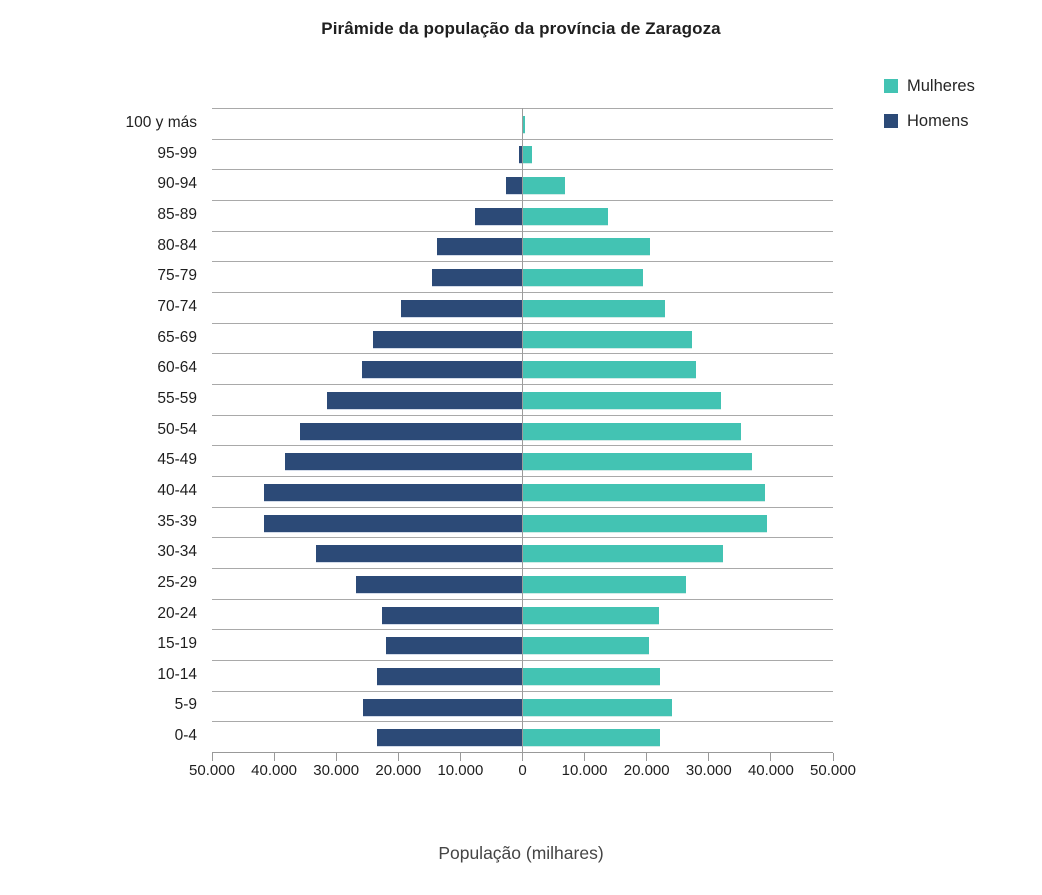  I want to click on category-label: 5-9, so click(185, 705).